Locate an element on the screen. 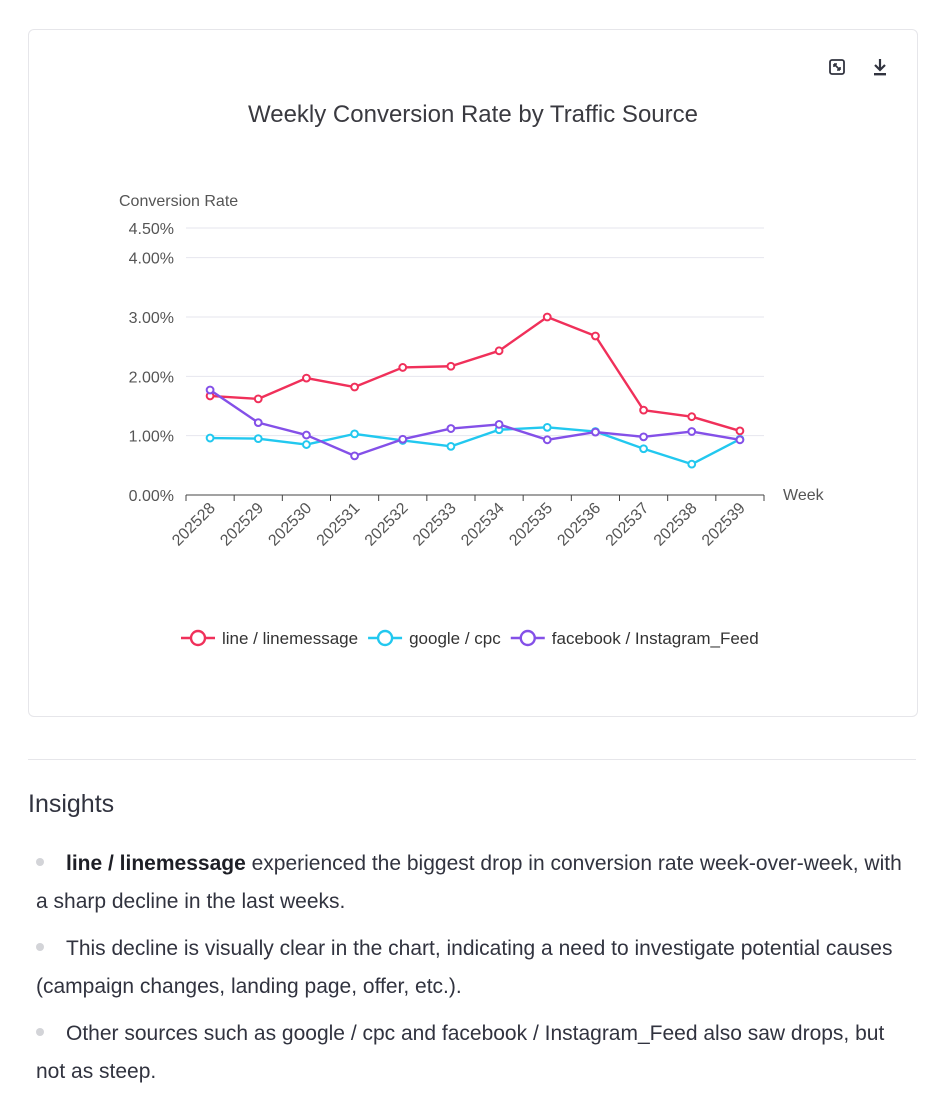 The image size is (946, 1108). y-tick-label: 2.00% is located at coordinates (151, 377).